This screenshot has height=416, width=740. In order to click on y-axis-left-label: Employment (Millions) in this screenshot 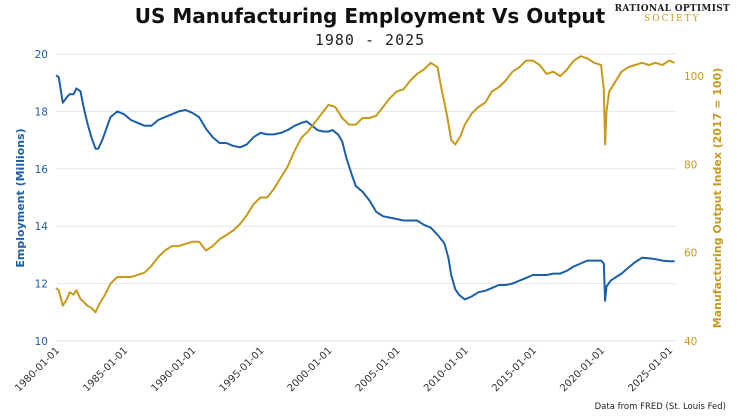, I will do `click(20, 197)`.